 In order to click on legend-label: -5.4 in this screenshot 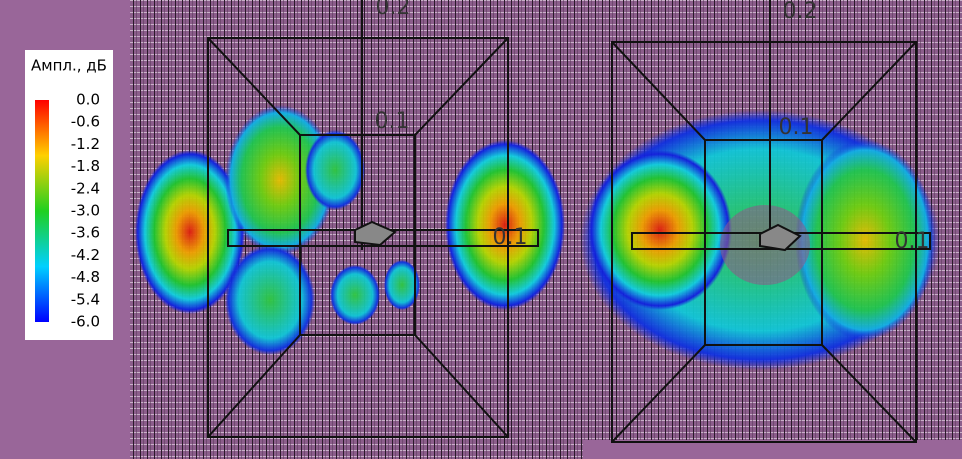, I will do `click(85, 299)`.